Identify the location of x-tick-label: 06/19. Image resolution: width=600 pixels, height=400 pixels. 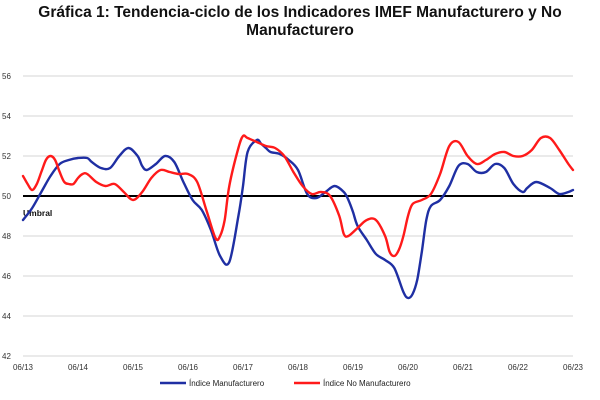
(353, 367).